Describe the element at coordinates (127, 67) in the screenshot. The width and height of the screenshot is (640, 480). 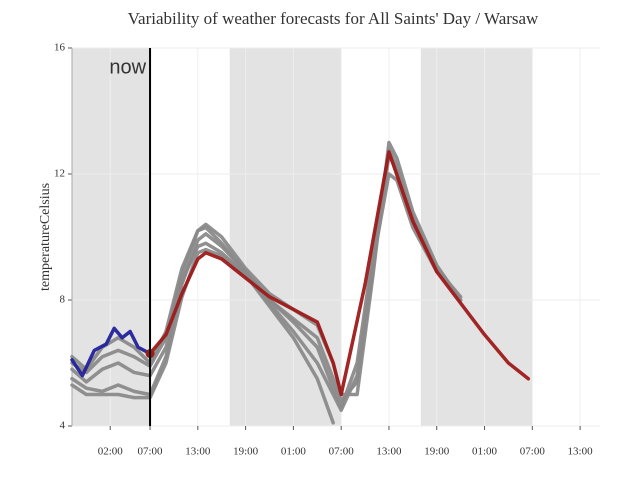
I see `now-label: now` at that location.